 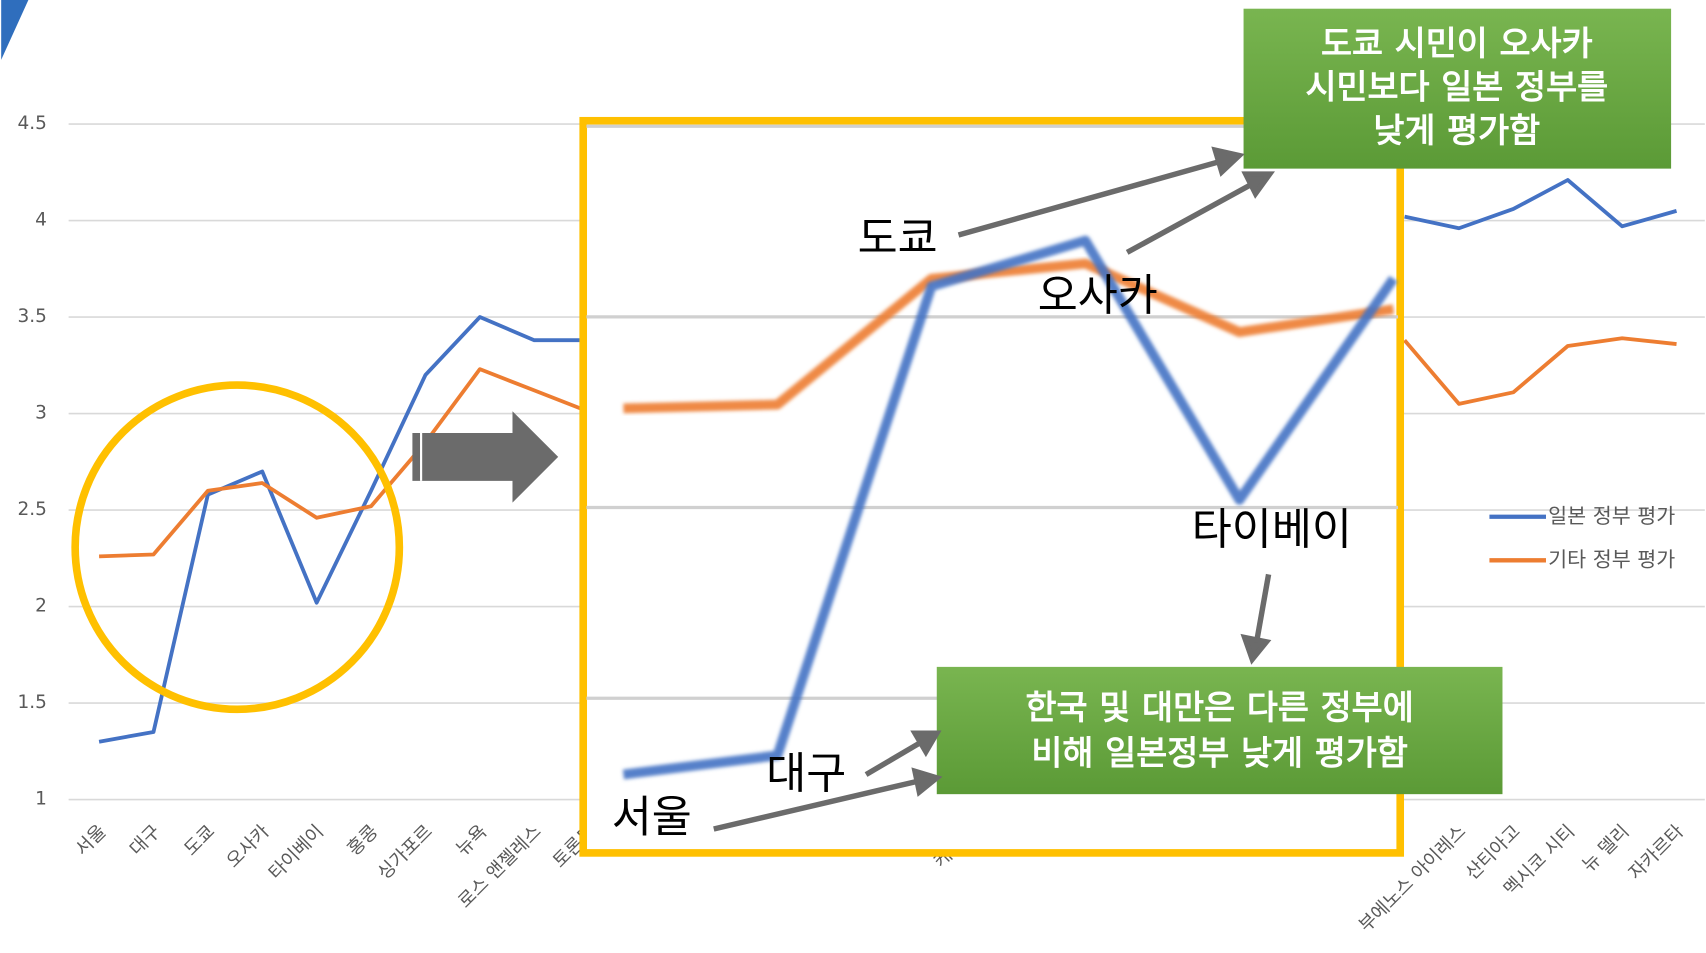 What do you see at coordinates (237, 547) in the screenshot?
I see `highlight-circle` at bounding box center [237, 547].